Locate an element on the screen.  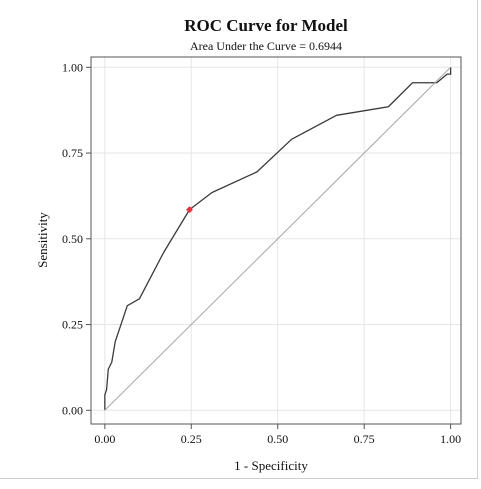
y-tick-label: 0.75 is located at coordinates (72, 153).